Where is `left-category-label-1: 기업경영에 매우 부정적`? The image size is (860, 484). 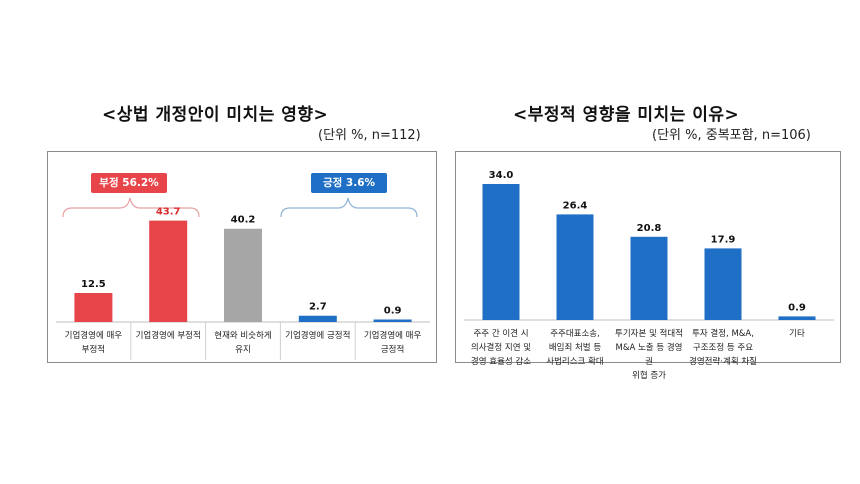 left-category-label-1: 기업경영에 매우 부정적 is located at coordinates (93, 343).